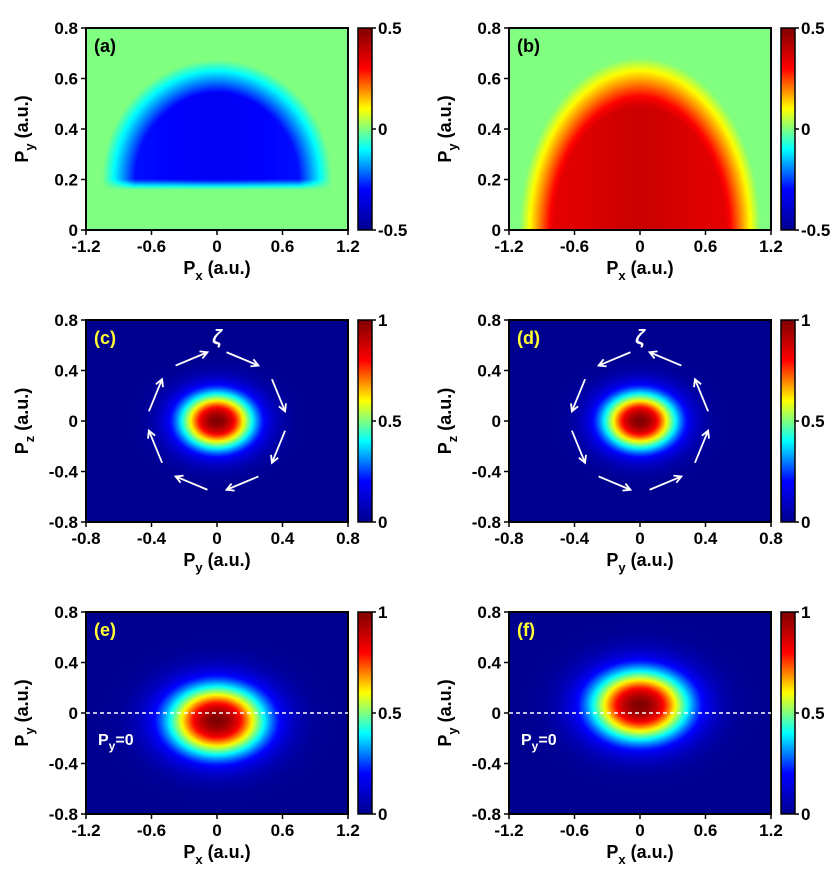  I want to click on x-axis-label: Py (a.u.), so click(639, 562).